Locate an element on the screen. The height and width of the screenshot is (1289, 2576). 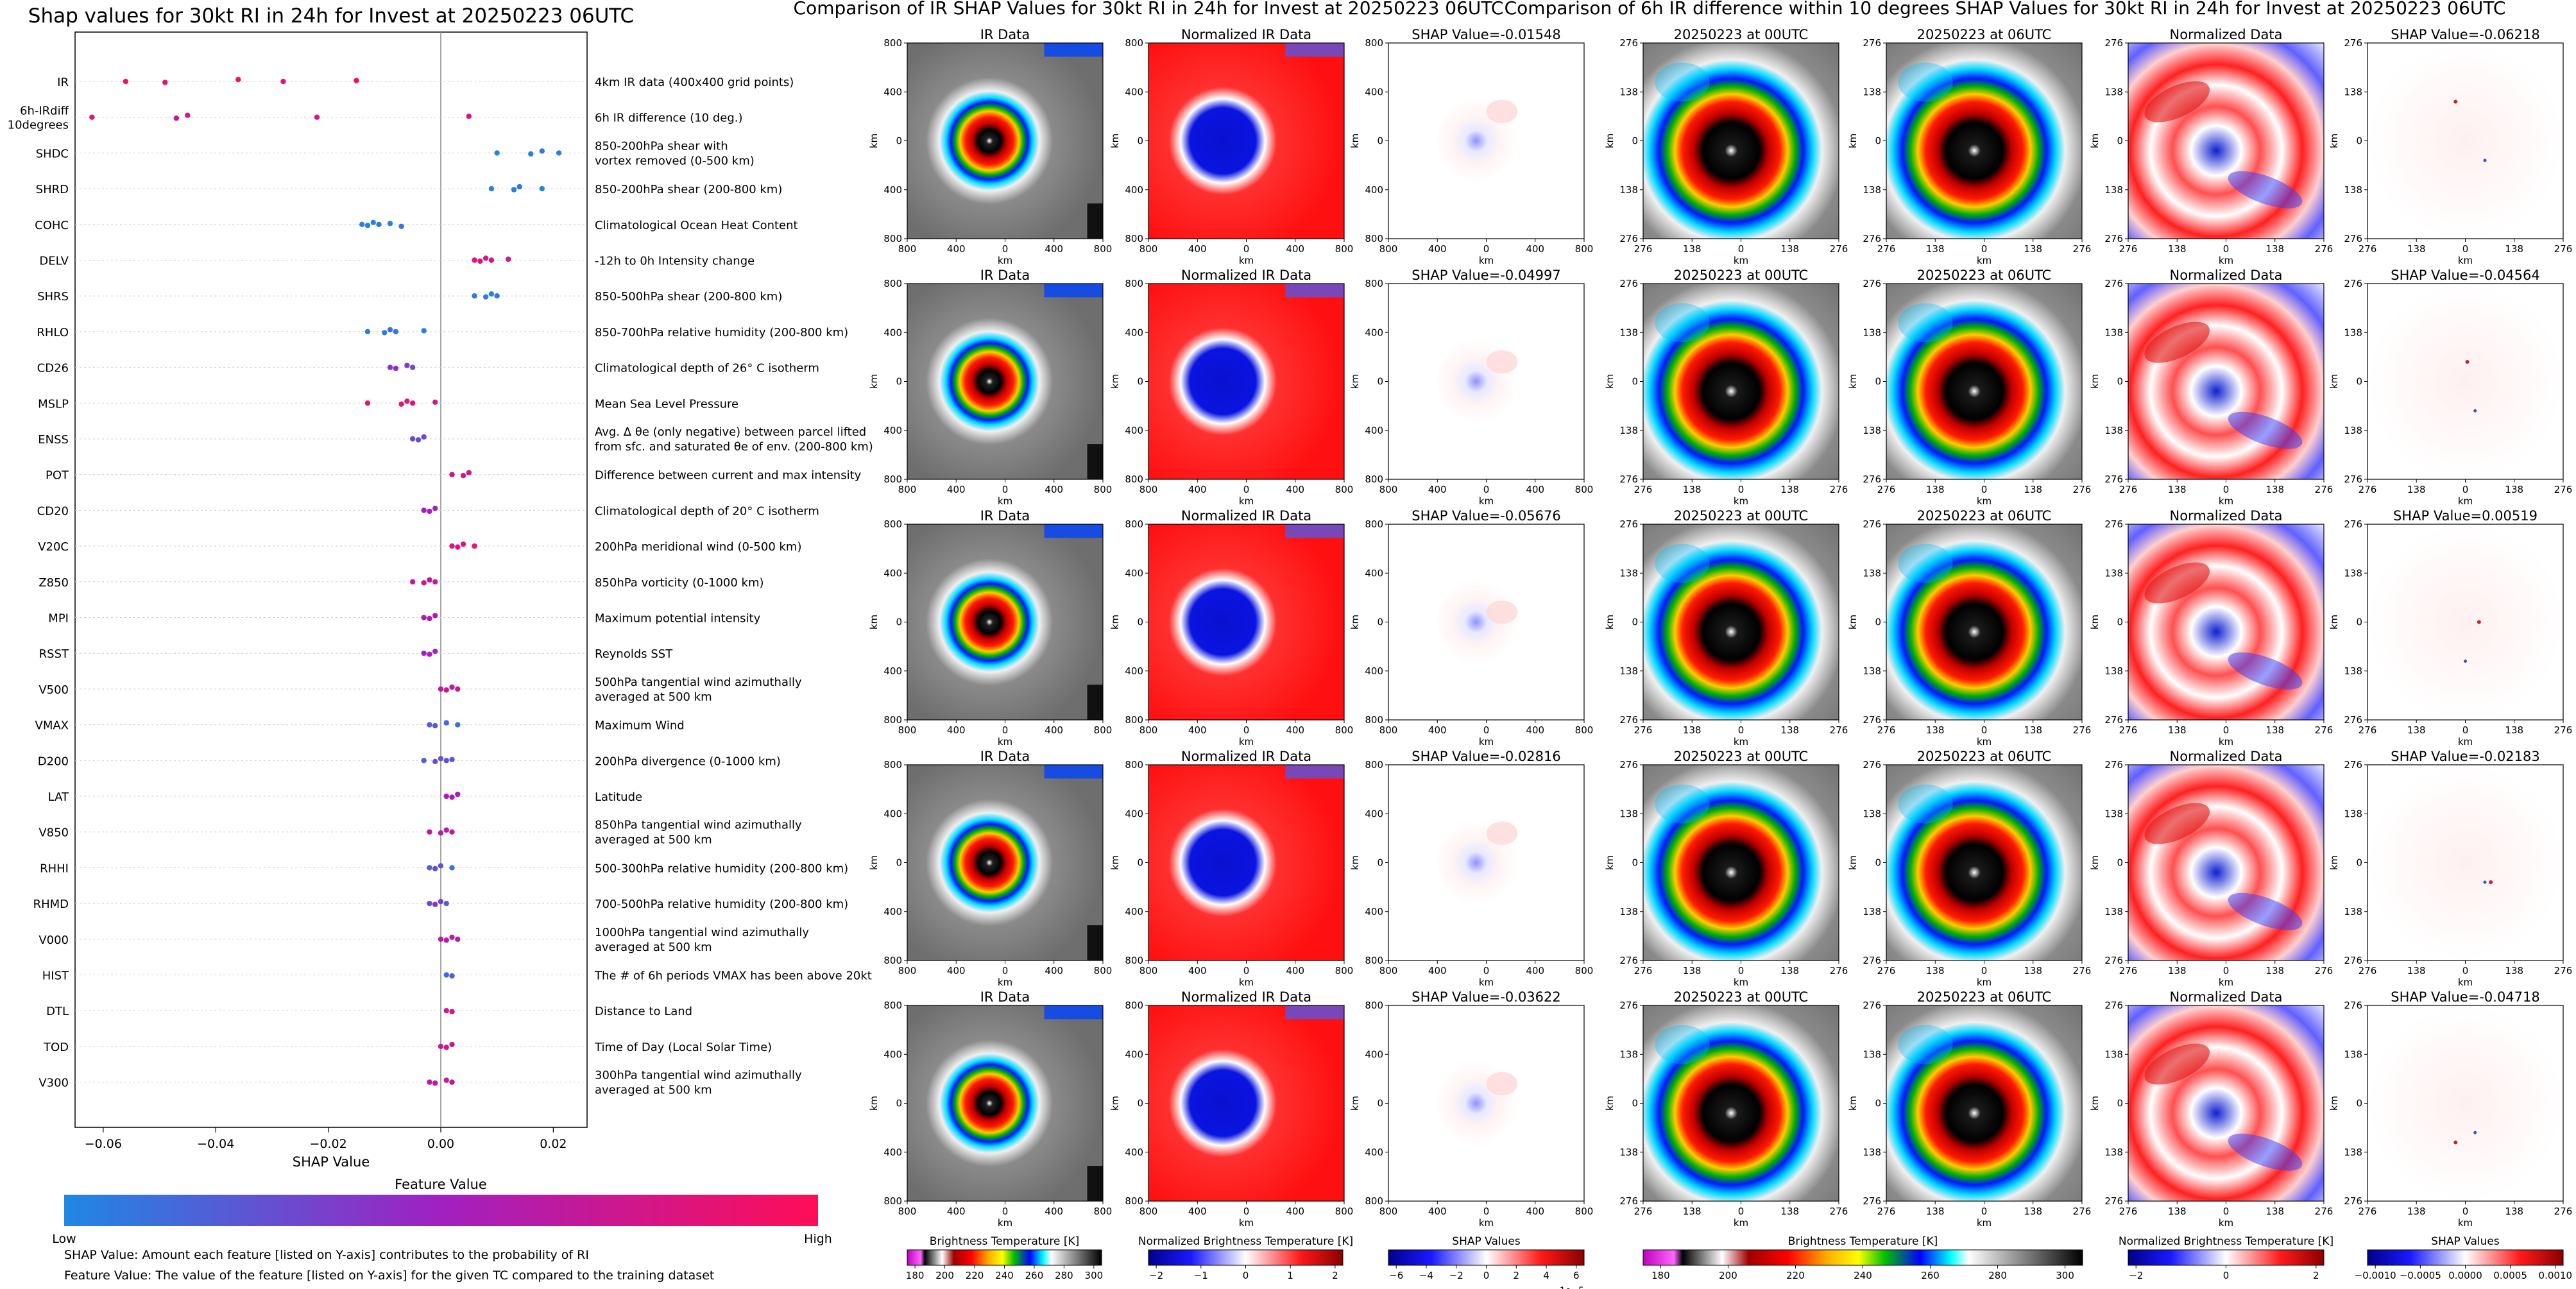
feature-description-label: vortex removed (0-500 km) is located at coordinates (675, 160).